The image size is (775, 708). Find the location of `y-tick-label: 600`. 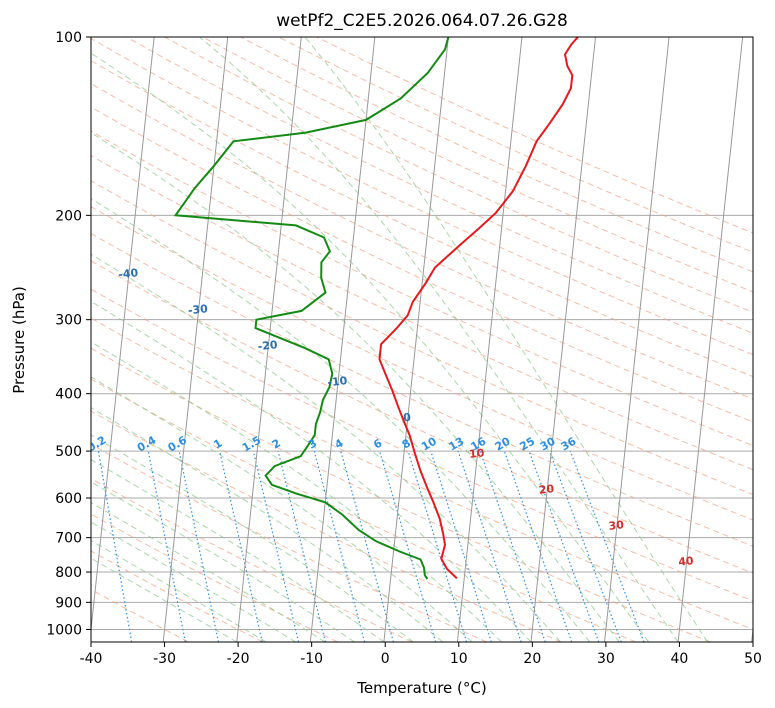

y-tick-label: 600 is located at coordinates (68, 499).